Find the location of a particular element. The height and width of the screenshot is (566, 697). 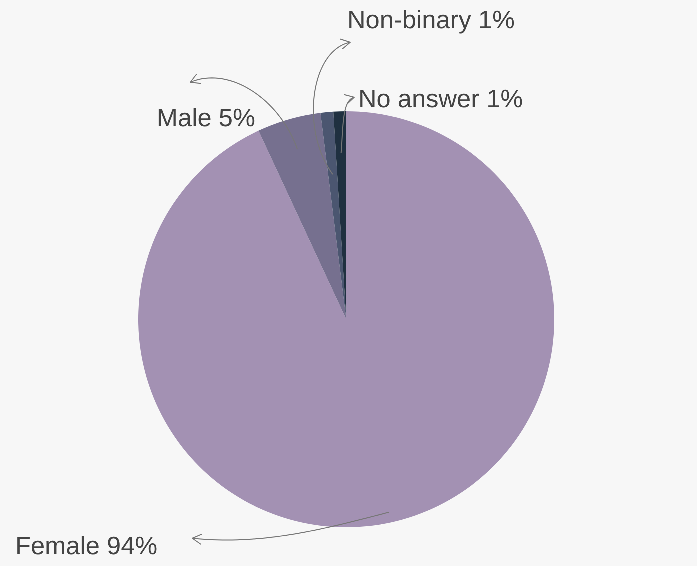

slice-label: Female 94% is located at coordinates (87, 546).